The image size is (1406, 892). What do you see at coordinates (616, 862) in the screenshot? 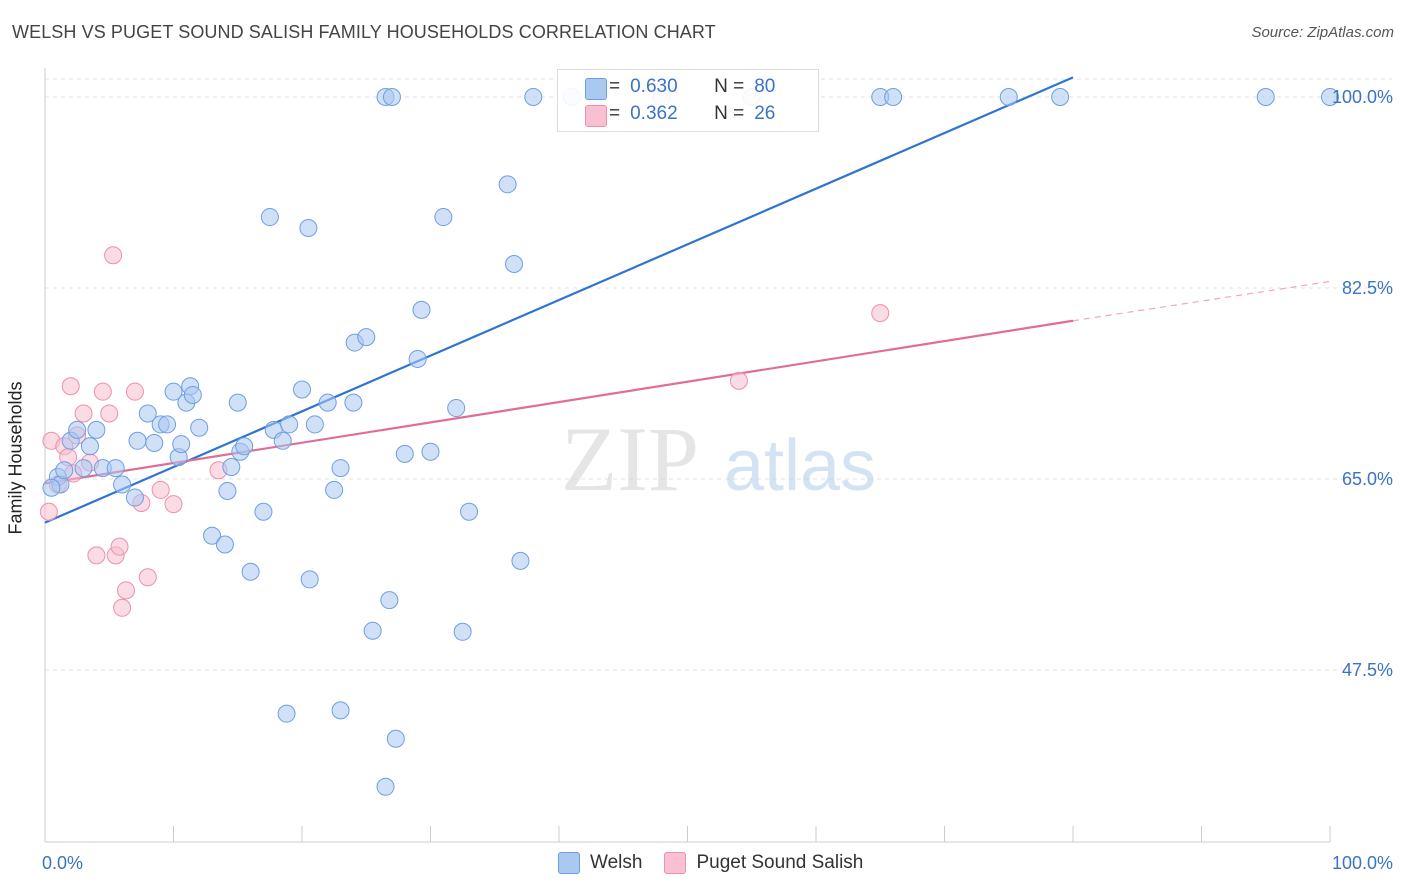
I see `welsh-legend-label: Welsh` at bounding box center [616, 862].